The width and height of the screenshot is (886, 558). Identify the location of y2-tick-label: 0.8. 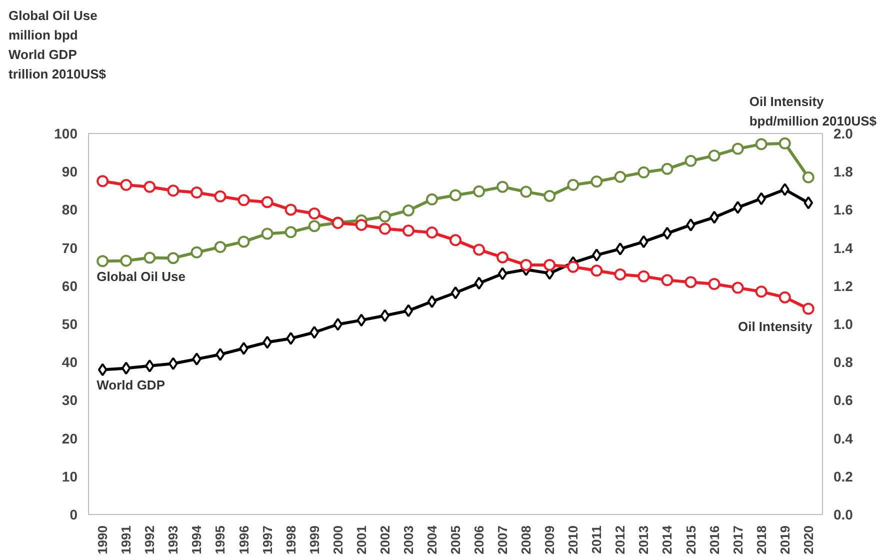
(844, 362).